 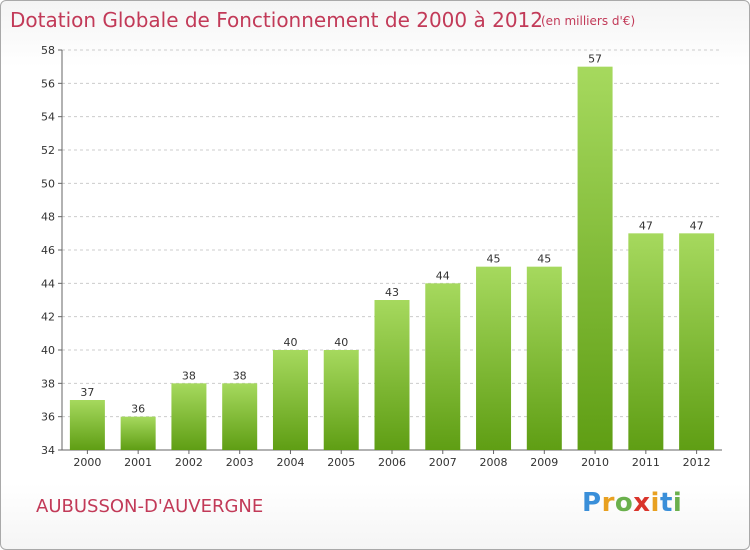 What do you see at coordinates (48, 317) in the screenshot?
I see `y-tick-label: 42` at bounding box center [48, 317].